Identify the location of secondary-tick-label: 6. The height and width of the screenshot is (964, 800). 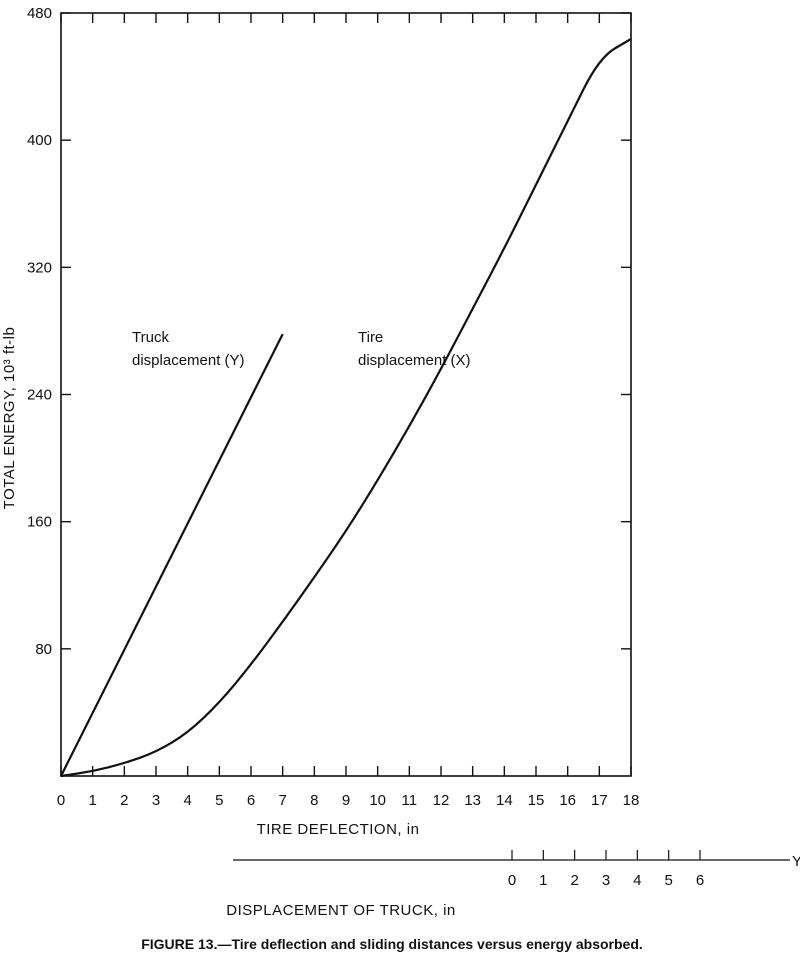
(700, 880).